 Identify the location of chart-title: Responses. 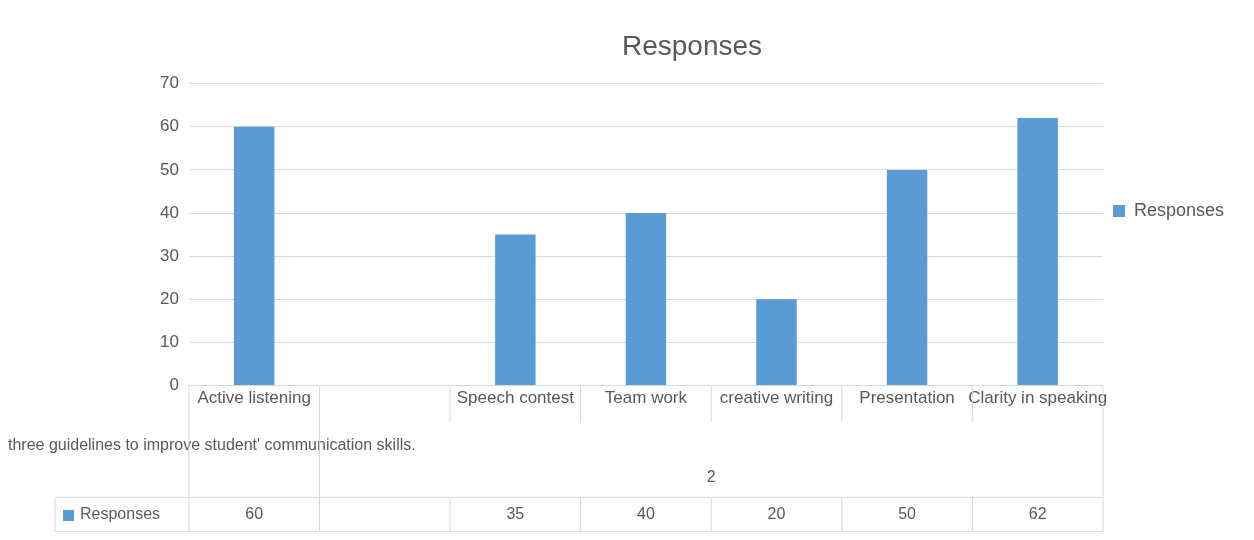
(692, 45).